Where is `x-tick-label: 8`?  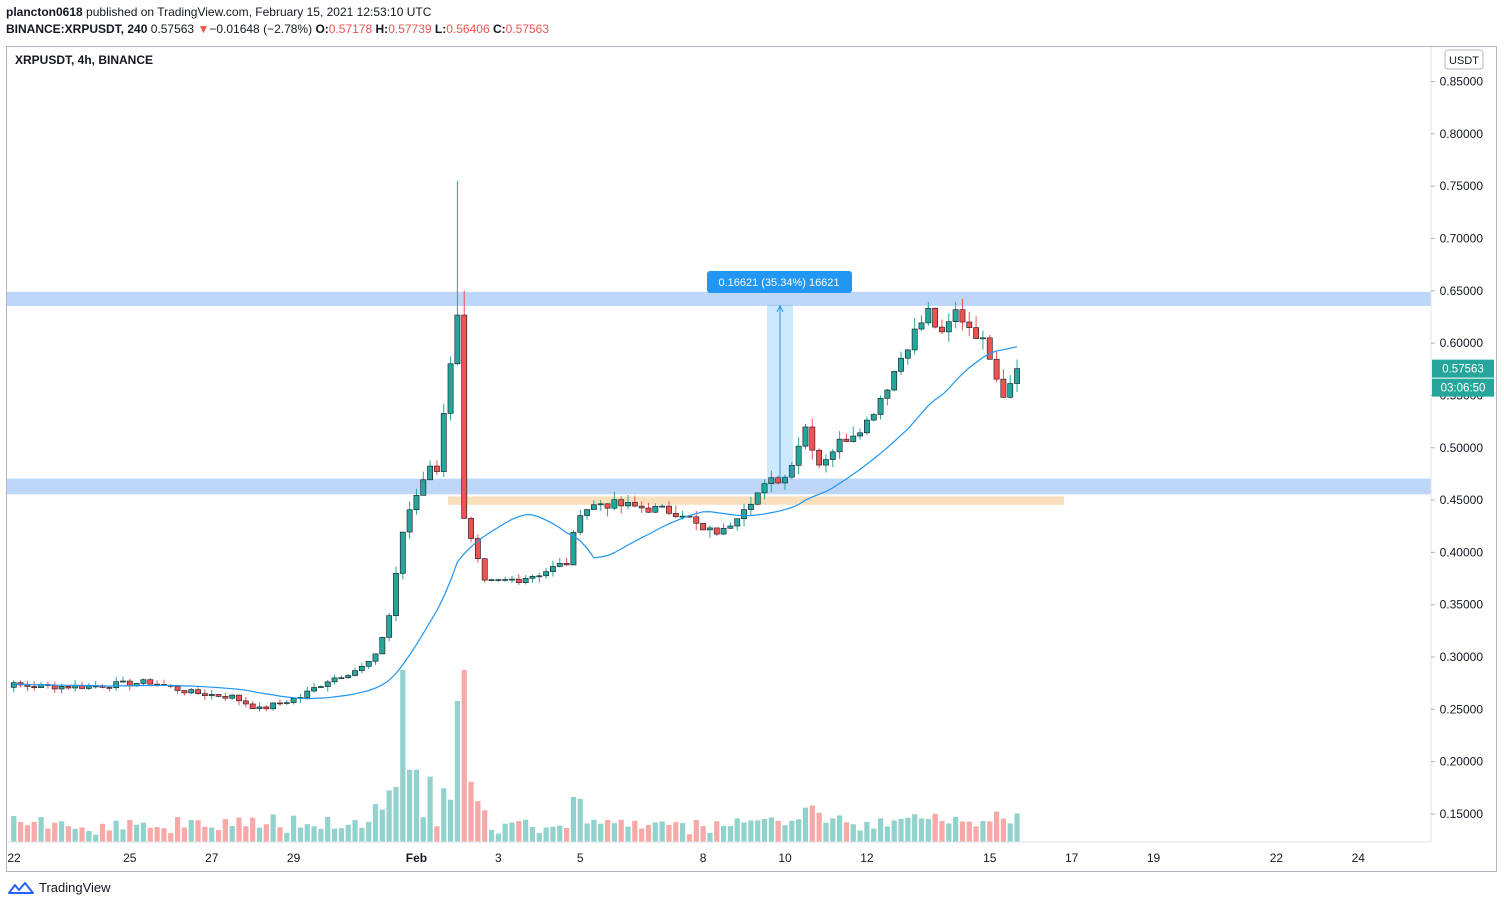 x-tick-label: 8 is located at coordinates (703, 858).